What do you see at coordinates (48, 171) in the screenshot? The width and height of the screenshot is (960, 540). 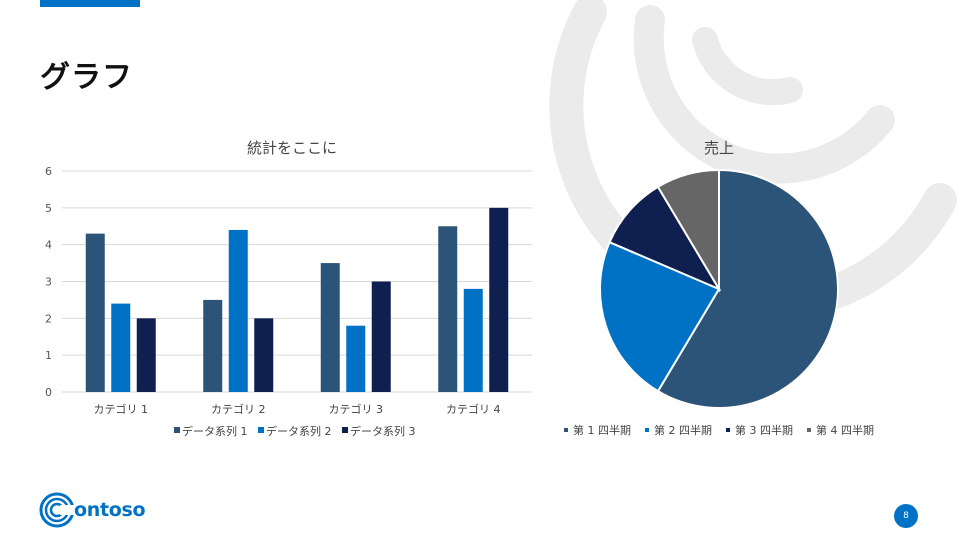 I see `y-tick-label: 6` at bounding box center [48, 171].